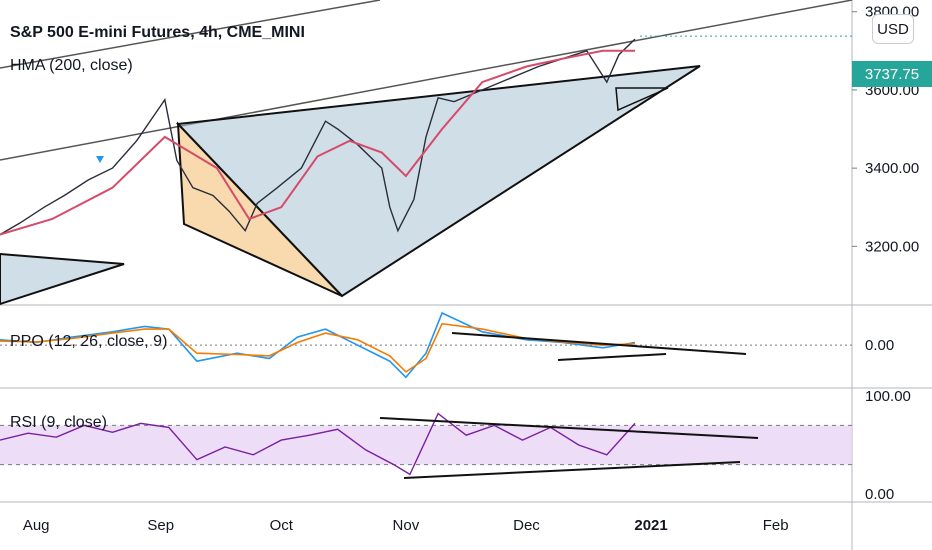  Describe the element at coordinates (879, 494) in the screenshot. I see `rsi-axis-tick-label: 0.00` at that location.